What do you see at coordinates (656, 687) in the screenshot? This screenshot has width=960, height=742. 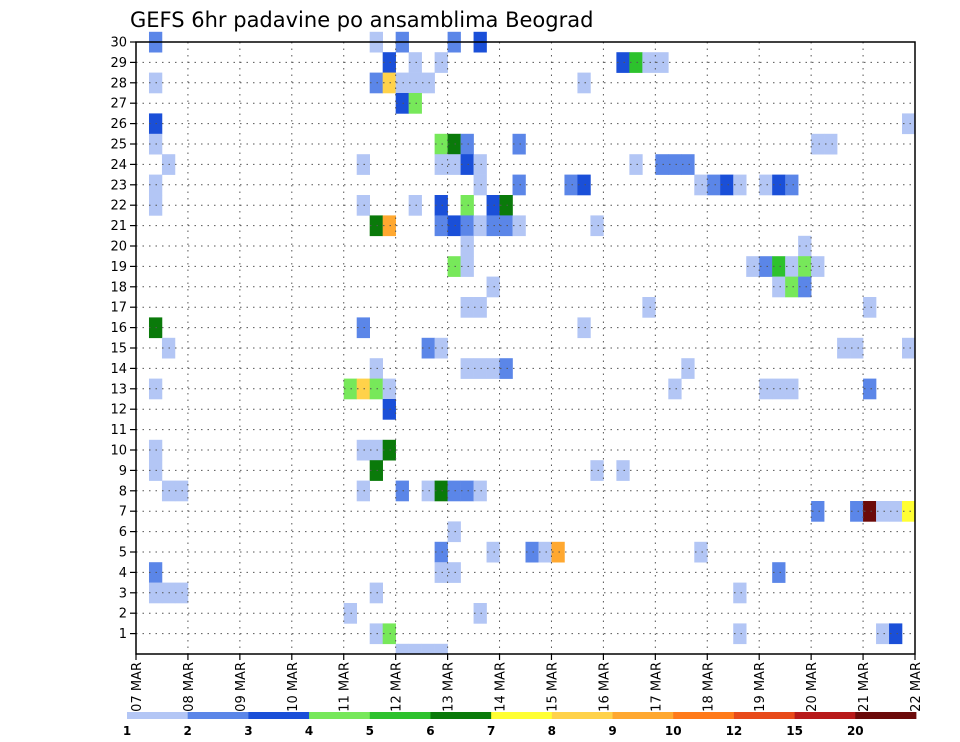 I see `x-tick-label: 17 MAR` at bounding box center [656, 687].